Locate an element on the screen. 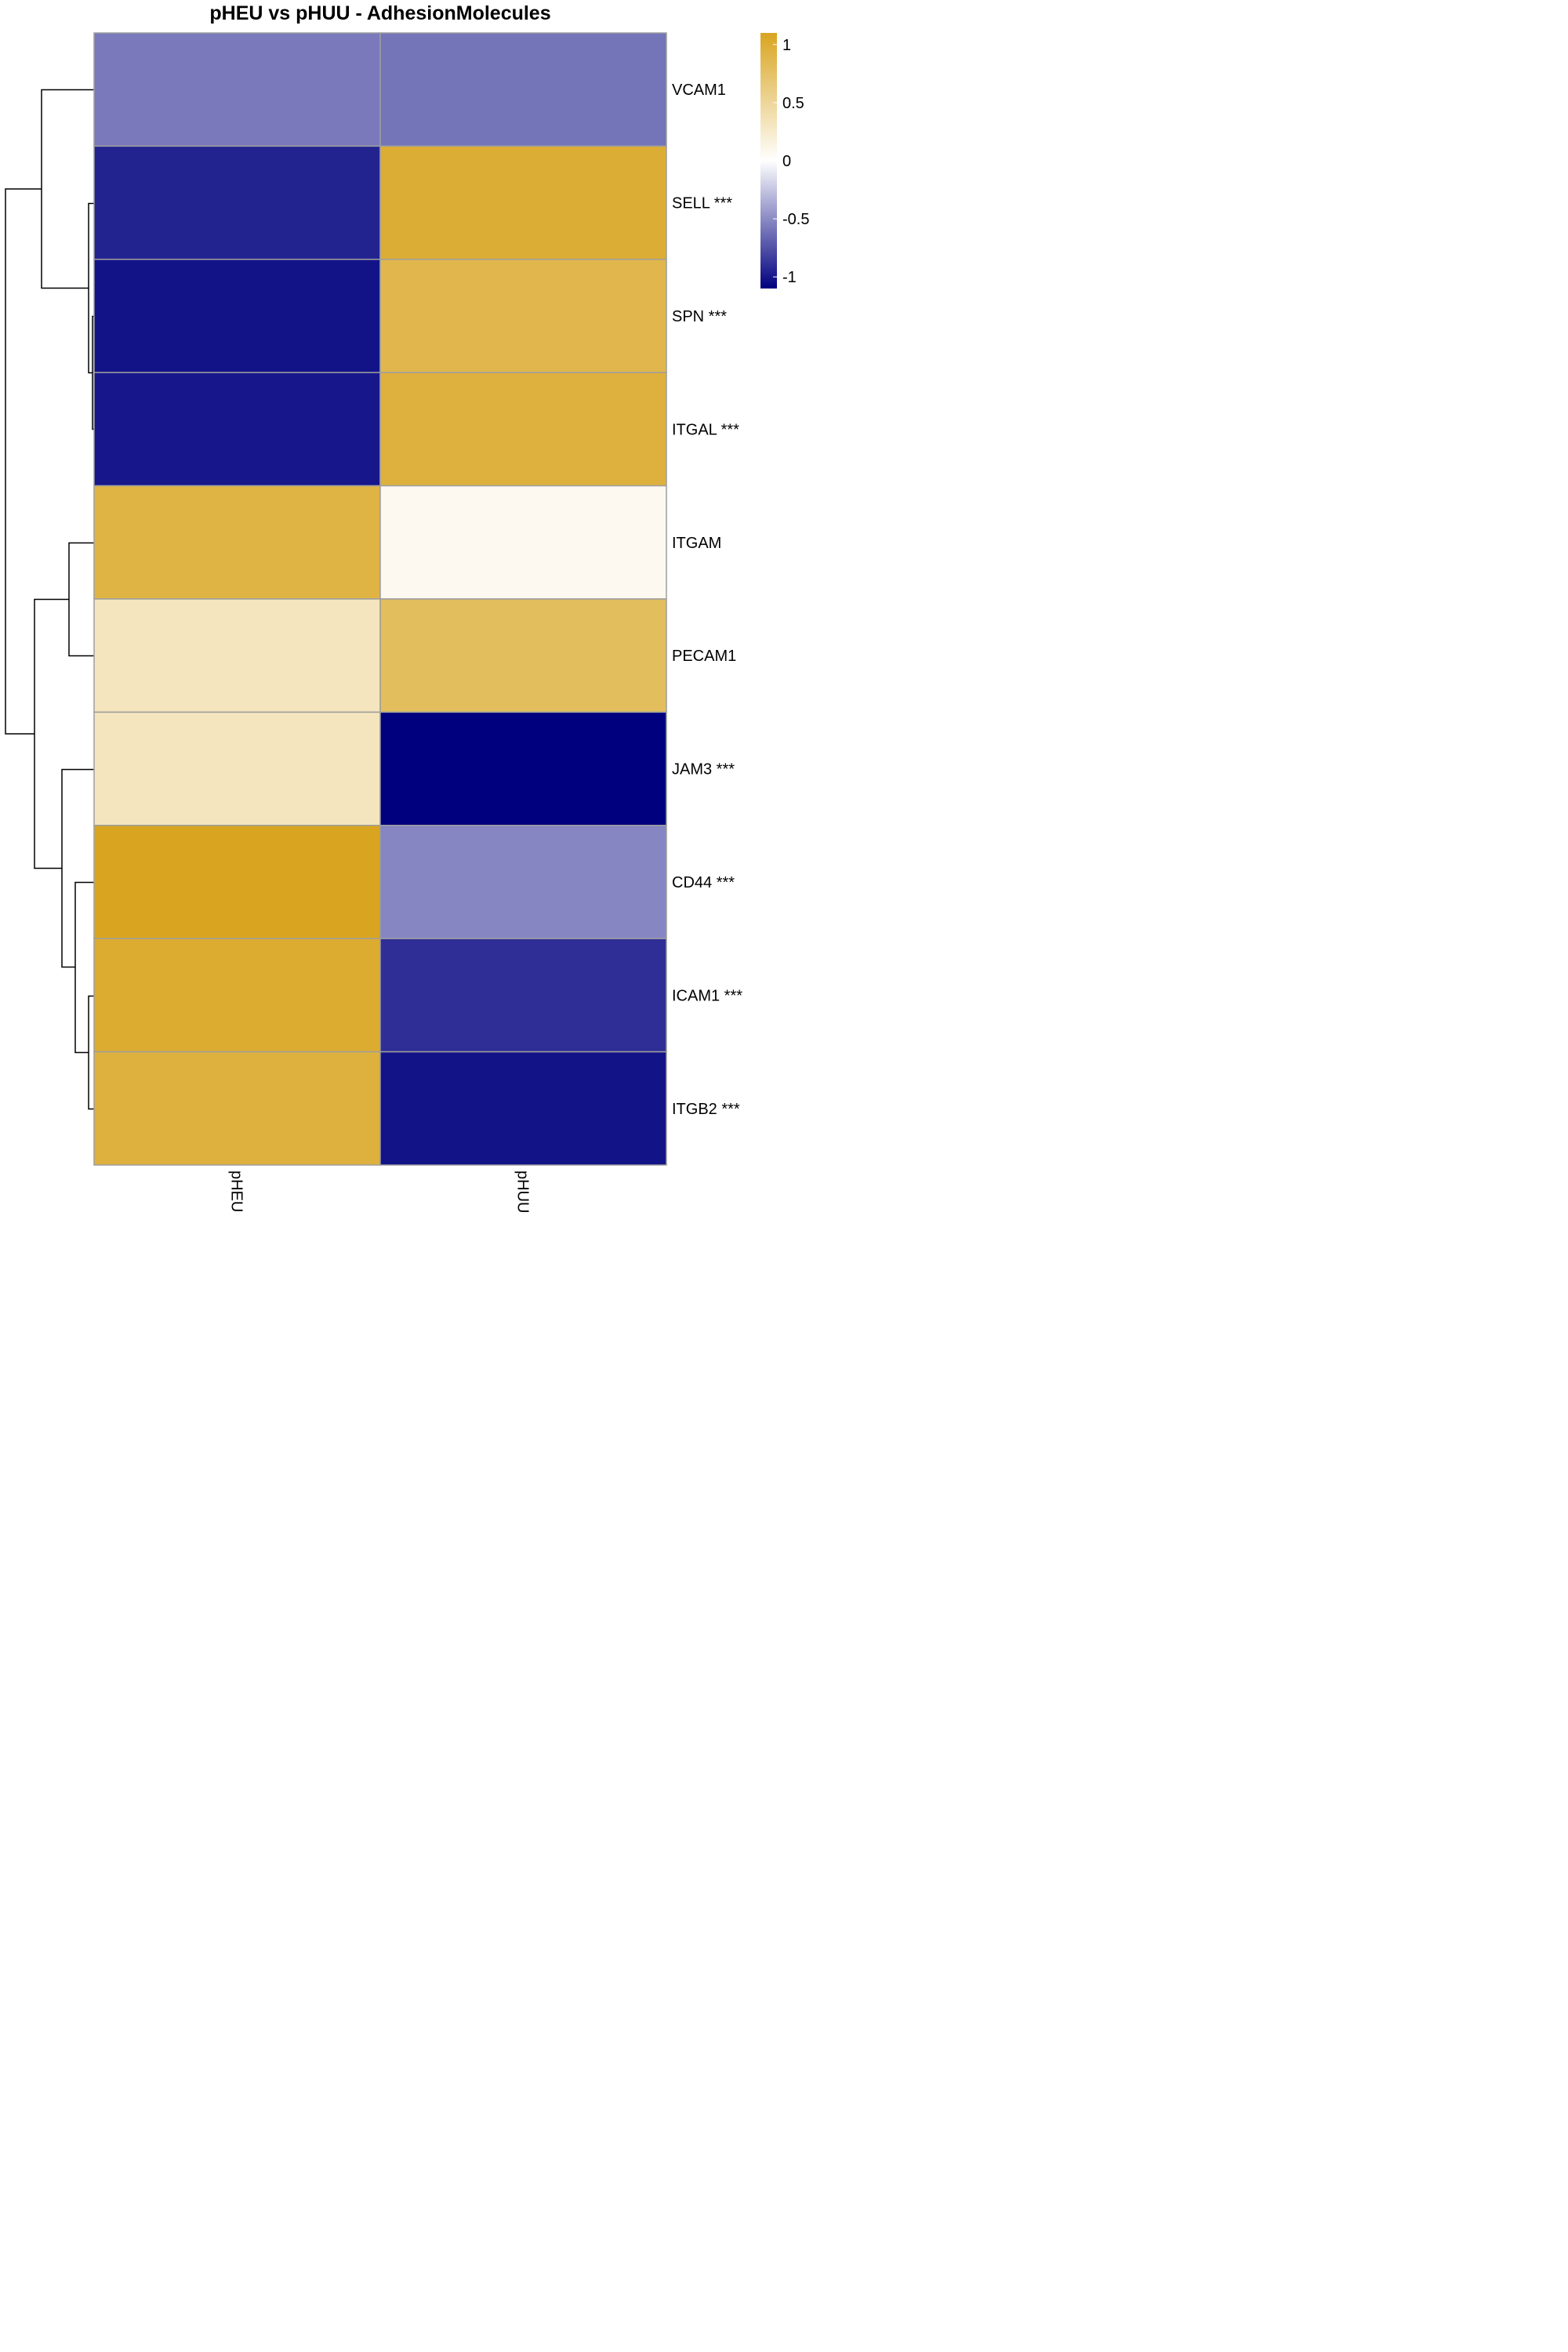 The image size is (1568, 2352). legend-tick-label: 0 is located at coordinates (786, 161).